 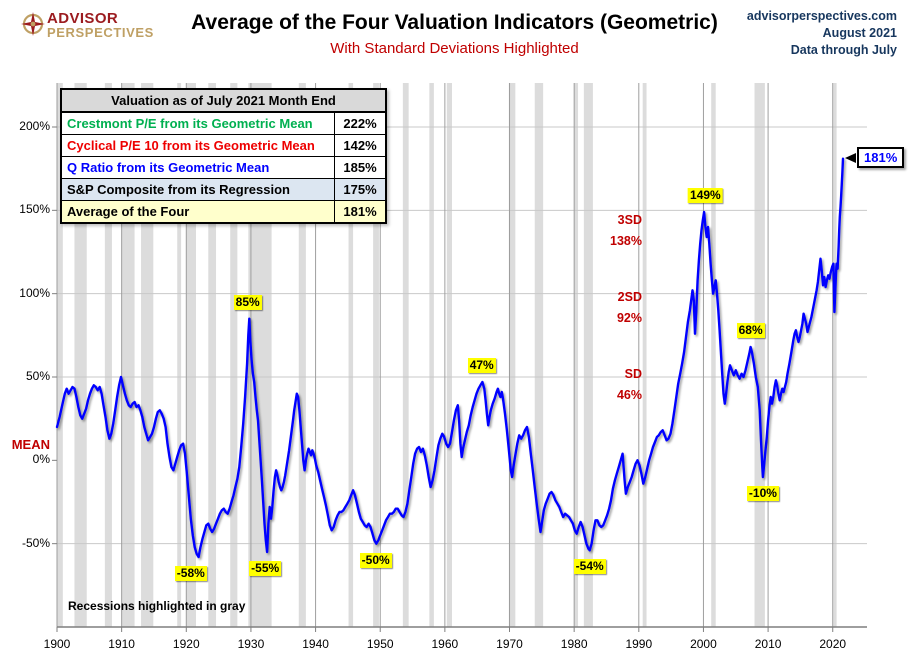 What do you see at coordinates (30, 444) in the screenshot?
I see `mean-axis-label: MEAN` at bounding box center [30, 444].